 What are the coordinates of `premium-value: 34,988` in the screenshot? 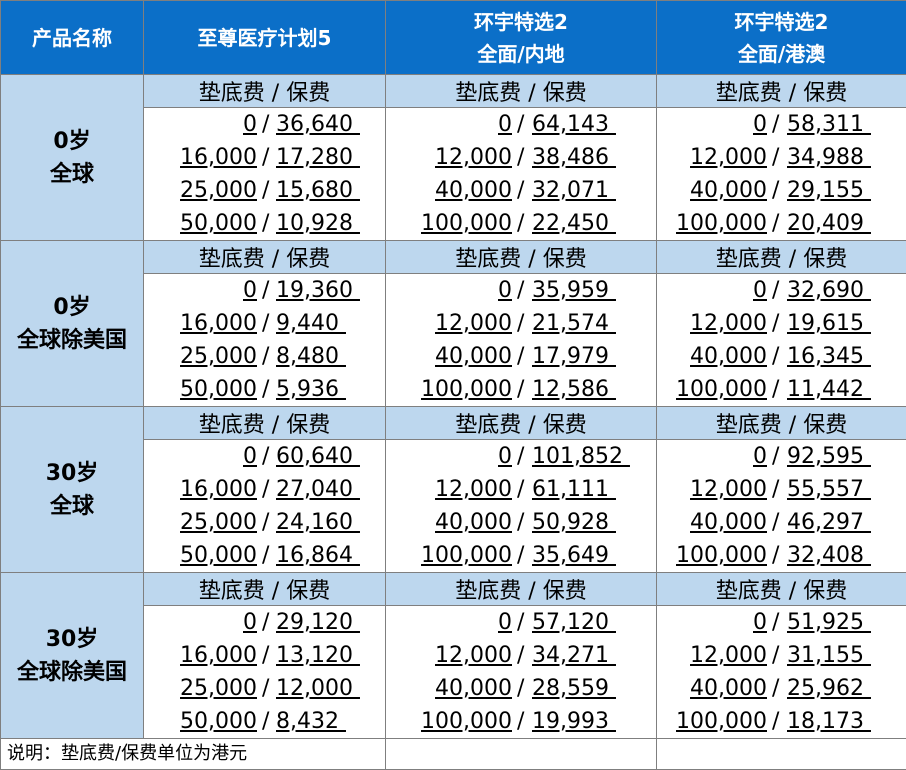 It's located at (829, 157).